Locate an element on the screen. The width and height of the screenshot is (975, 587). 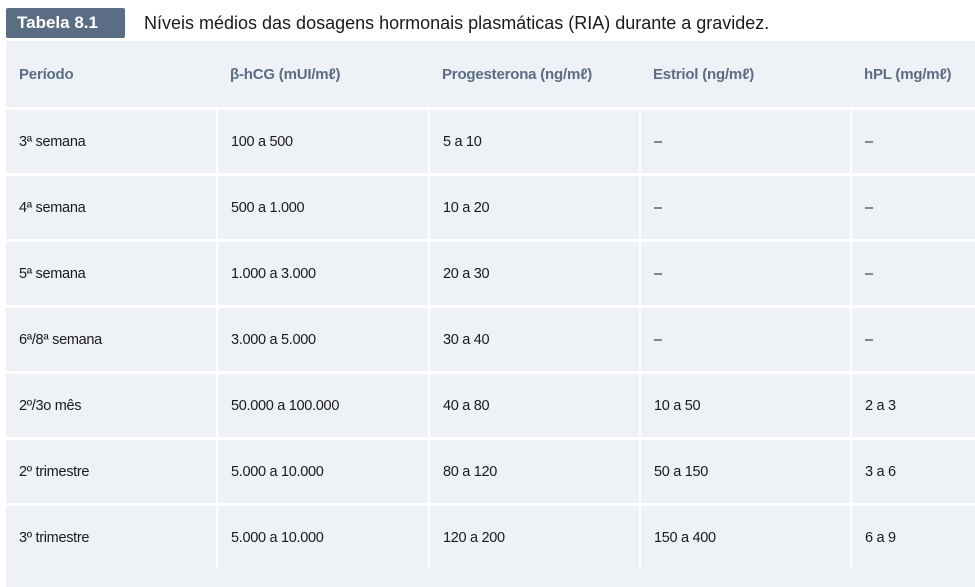
table-row: 5ª semana 1.000 a 3.000 20 a 30 – – is located at coordinates (490, 274).